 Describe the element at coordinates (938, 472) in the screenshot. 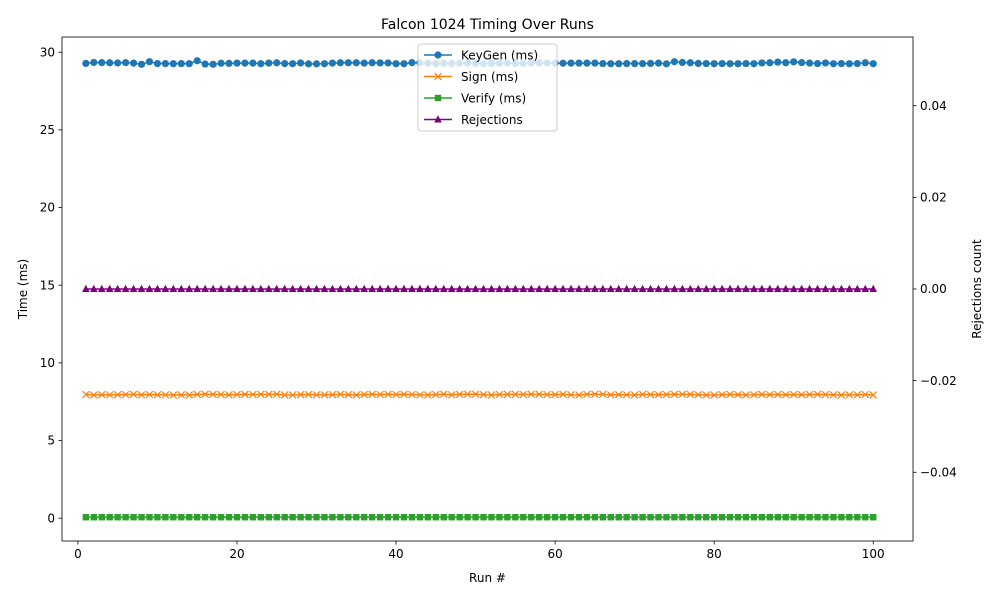

I see `y2-tick-label: −0.04` at that location.